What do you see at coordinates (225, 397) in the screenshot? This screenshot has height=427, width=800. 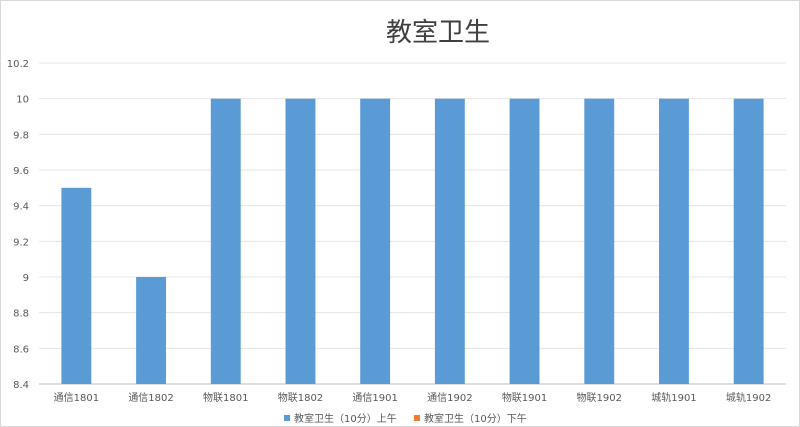 I see `x-tick-label: 物联1801` at bounding box center [225, 397].